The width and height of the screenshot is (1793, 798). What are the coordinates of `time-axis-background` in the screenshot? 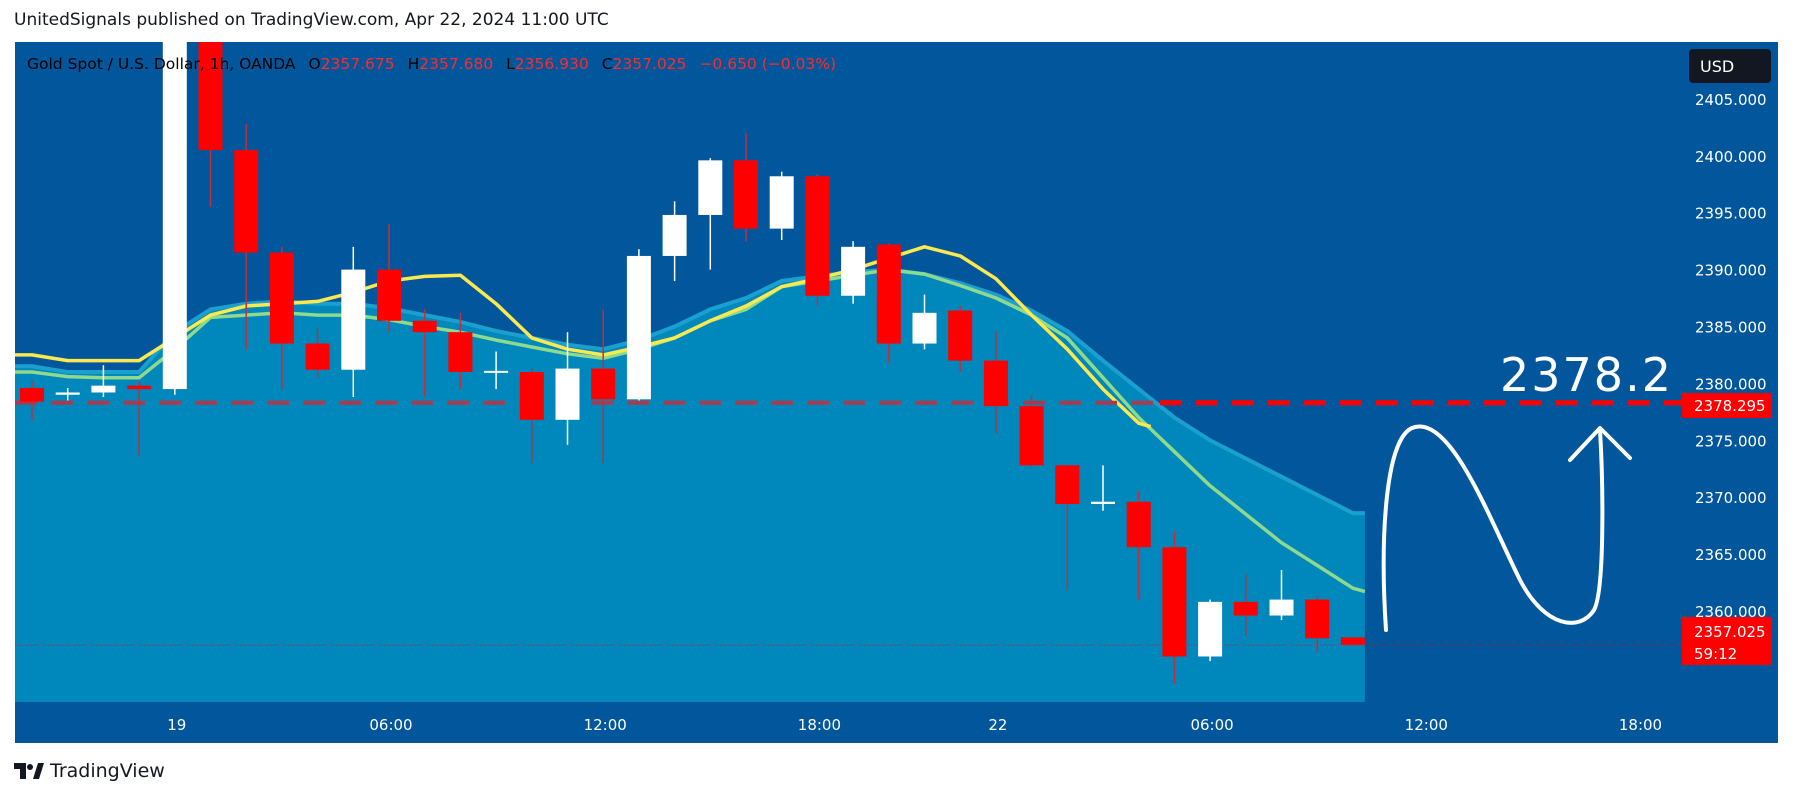 It's located at (896, 722).